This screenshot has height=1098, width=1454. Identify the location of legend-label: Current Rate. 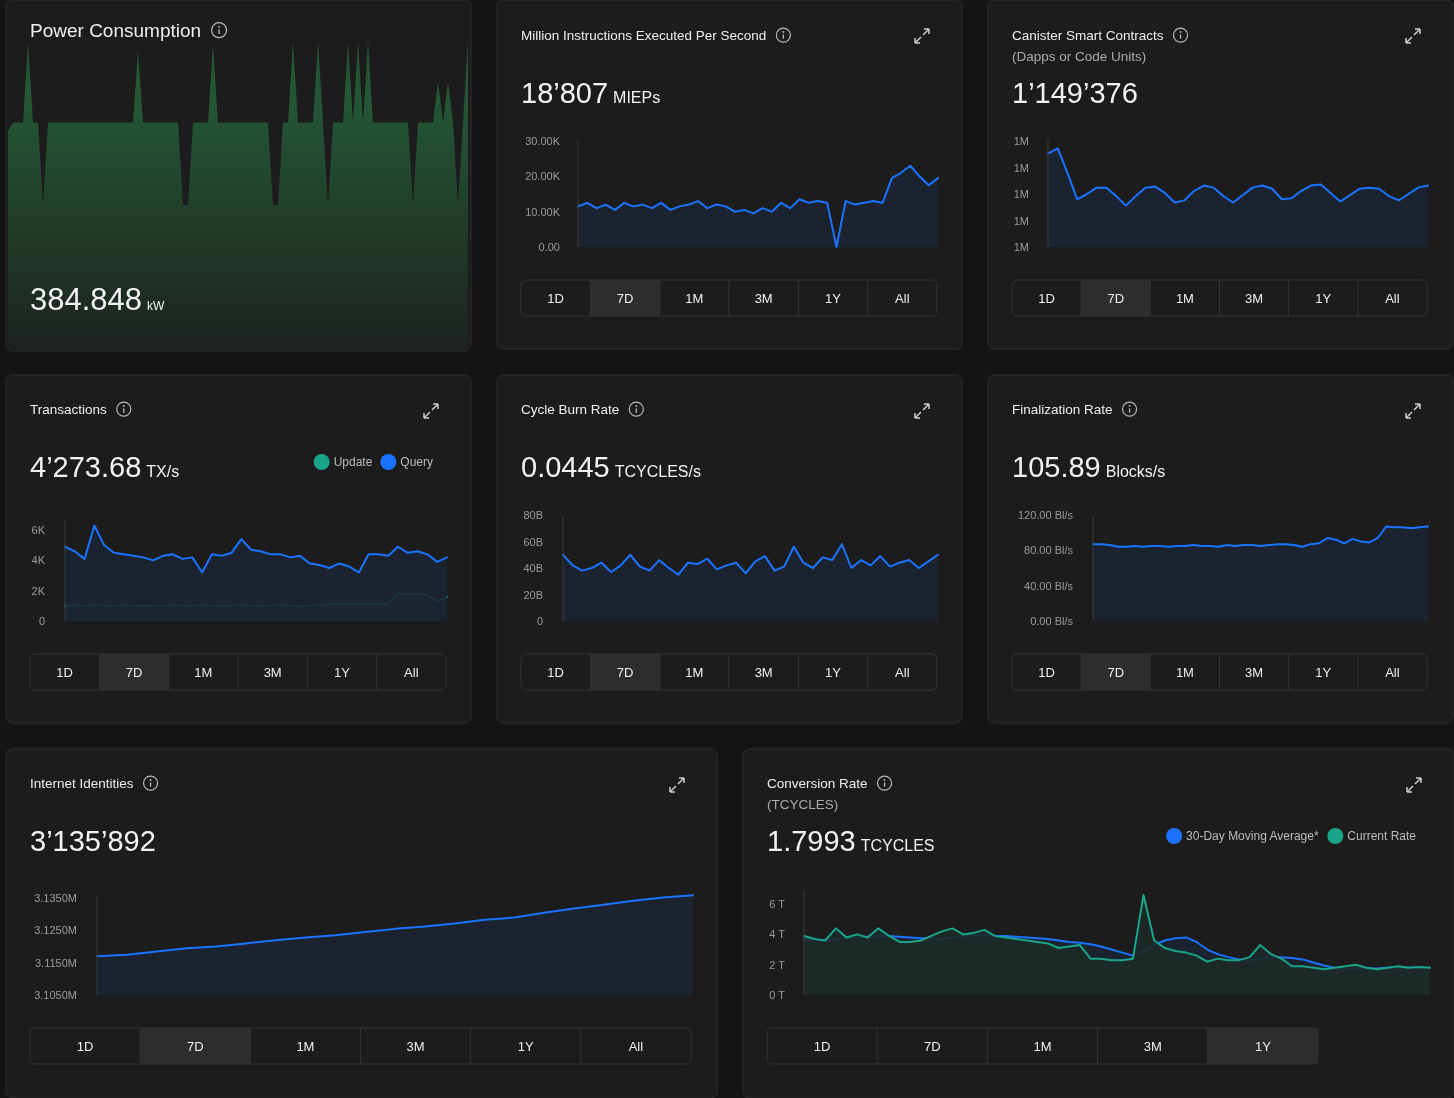
(1382, 836).